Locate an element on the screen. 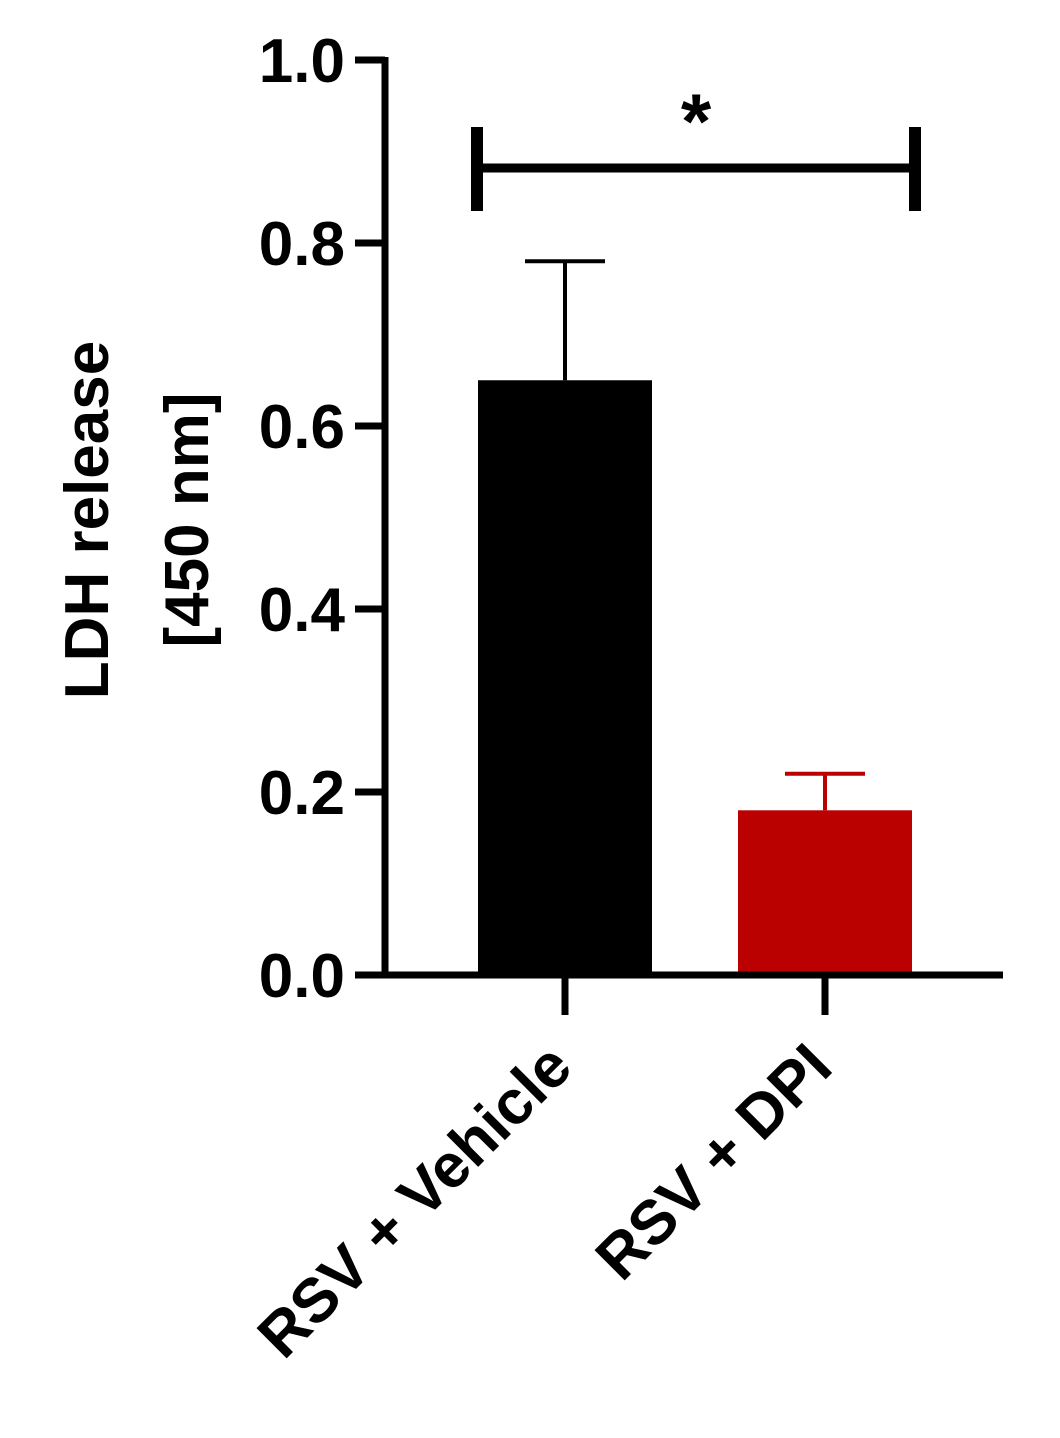  y-axis: 0.0 0.2 0.4 0.6 0.8 1.0 is located at coordinates (324, 519).